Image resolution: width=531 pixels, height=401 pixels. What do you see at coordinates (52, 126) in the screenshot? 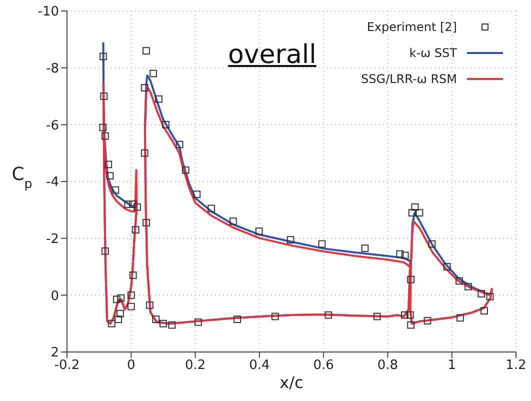
I see `y-tick-label: -6` at bounding box center [52, 126].